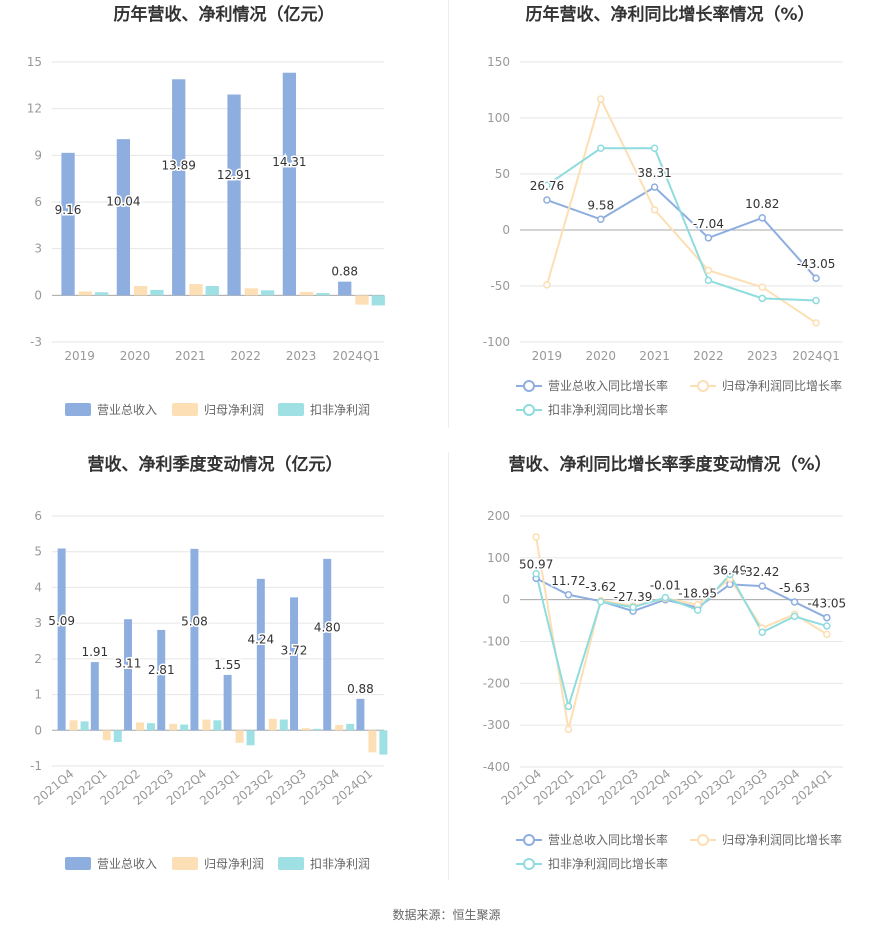  What do you see at coordinates (227, 665) in the screenshot?
I see `bar-data-label: 1.55` at bounding box center [227, 665].